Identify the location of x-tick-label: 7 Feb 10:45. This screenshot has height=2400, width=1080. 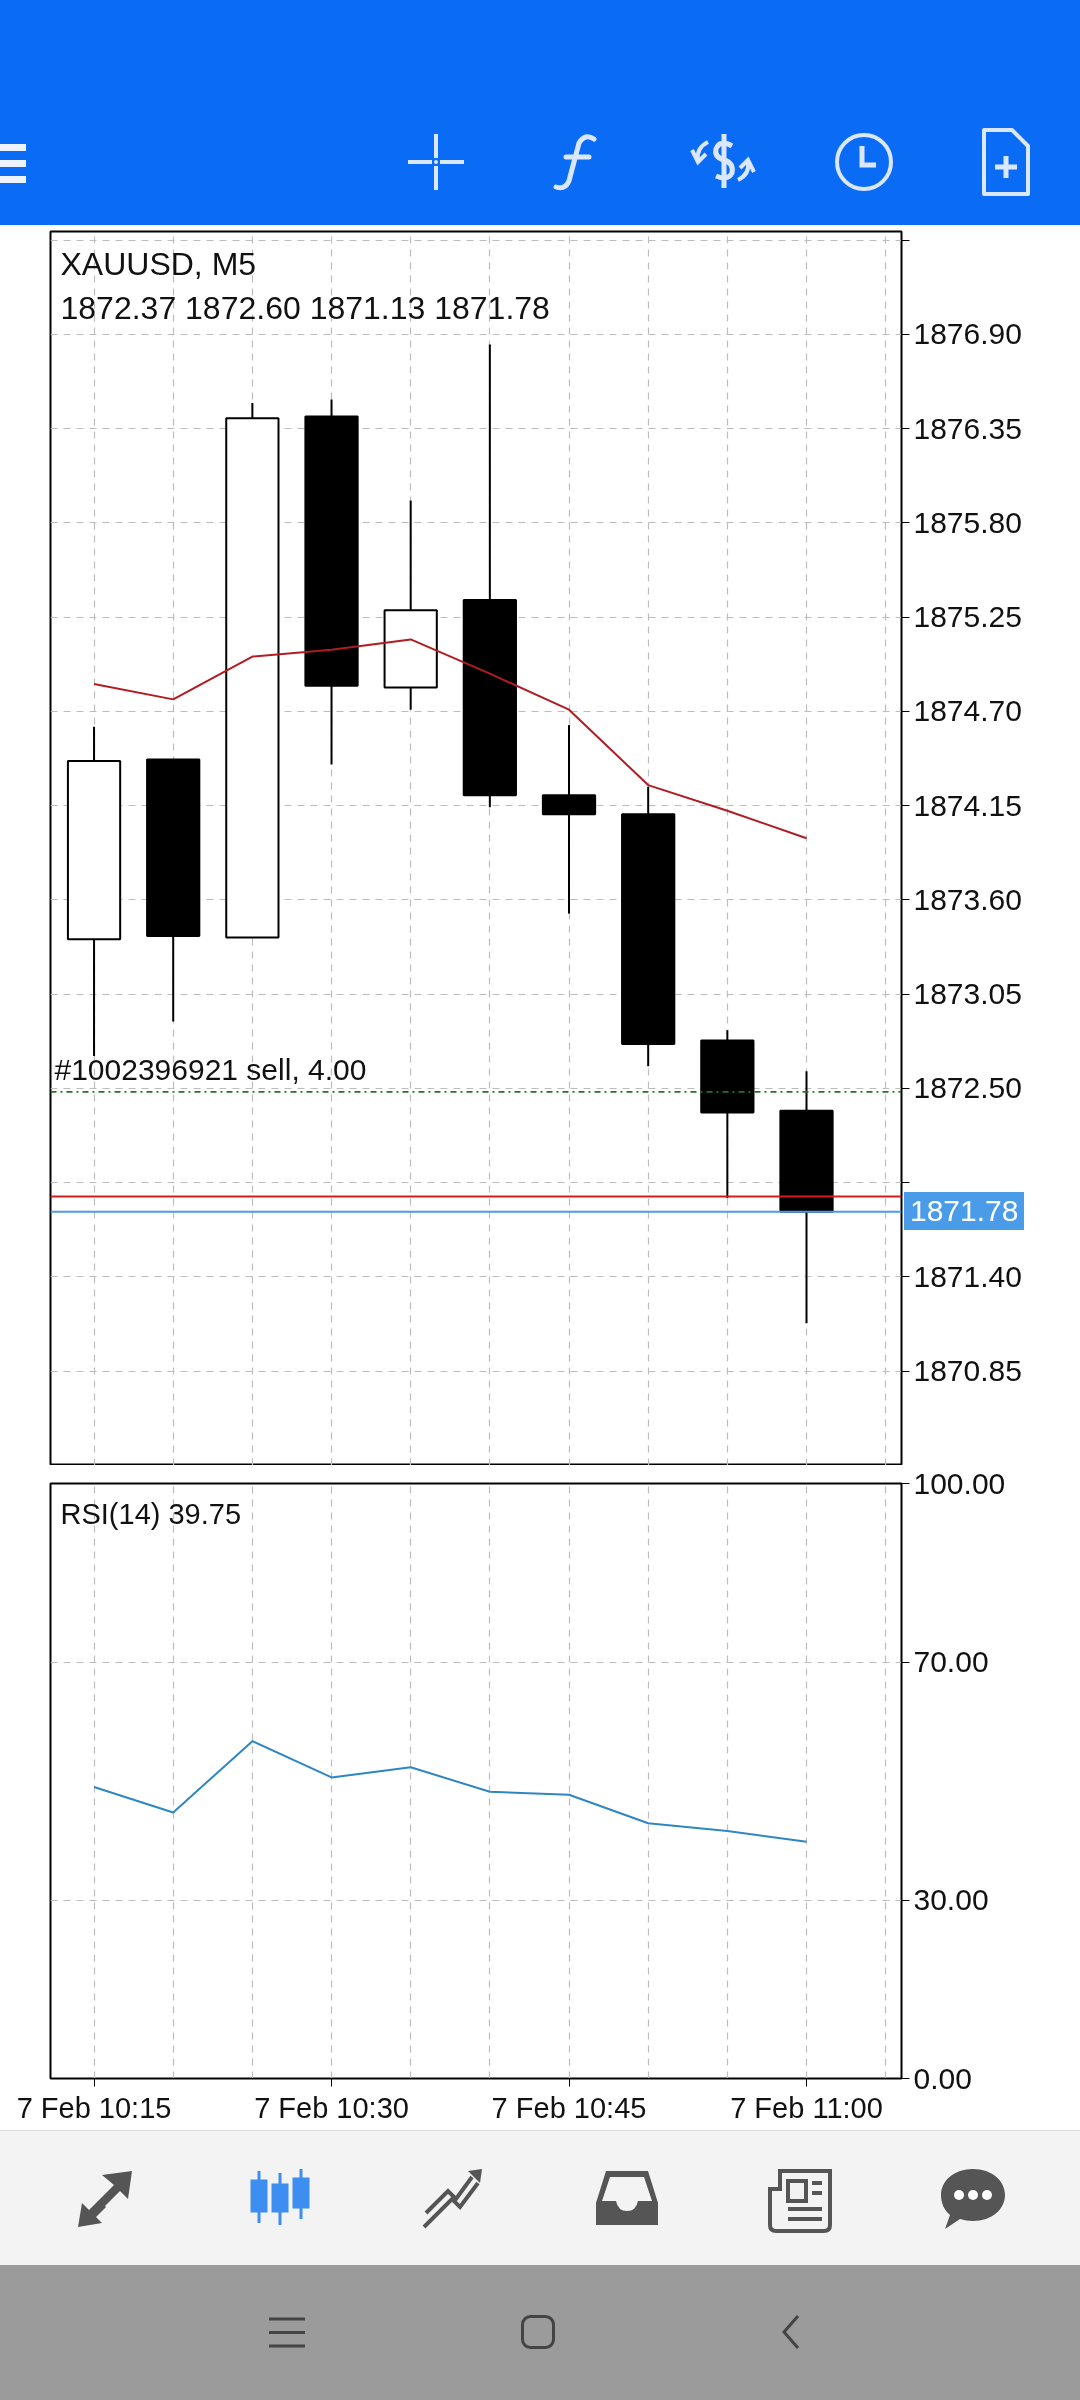
(569, 2107).